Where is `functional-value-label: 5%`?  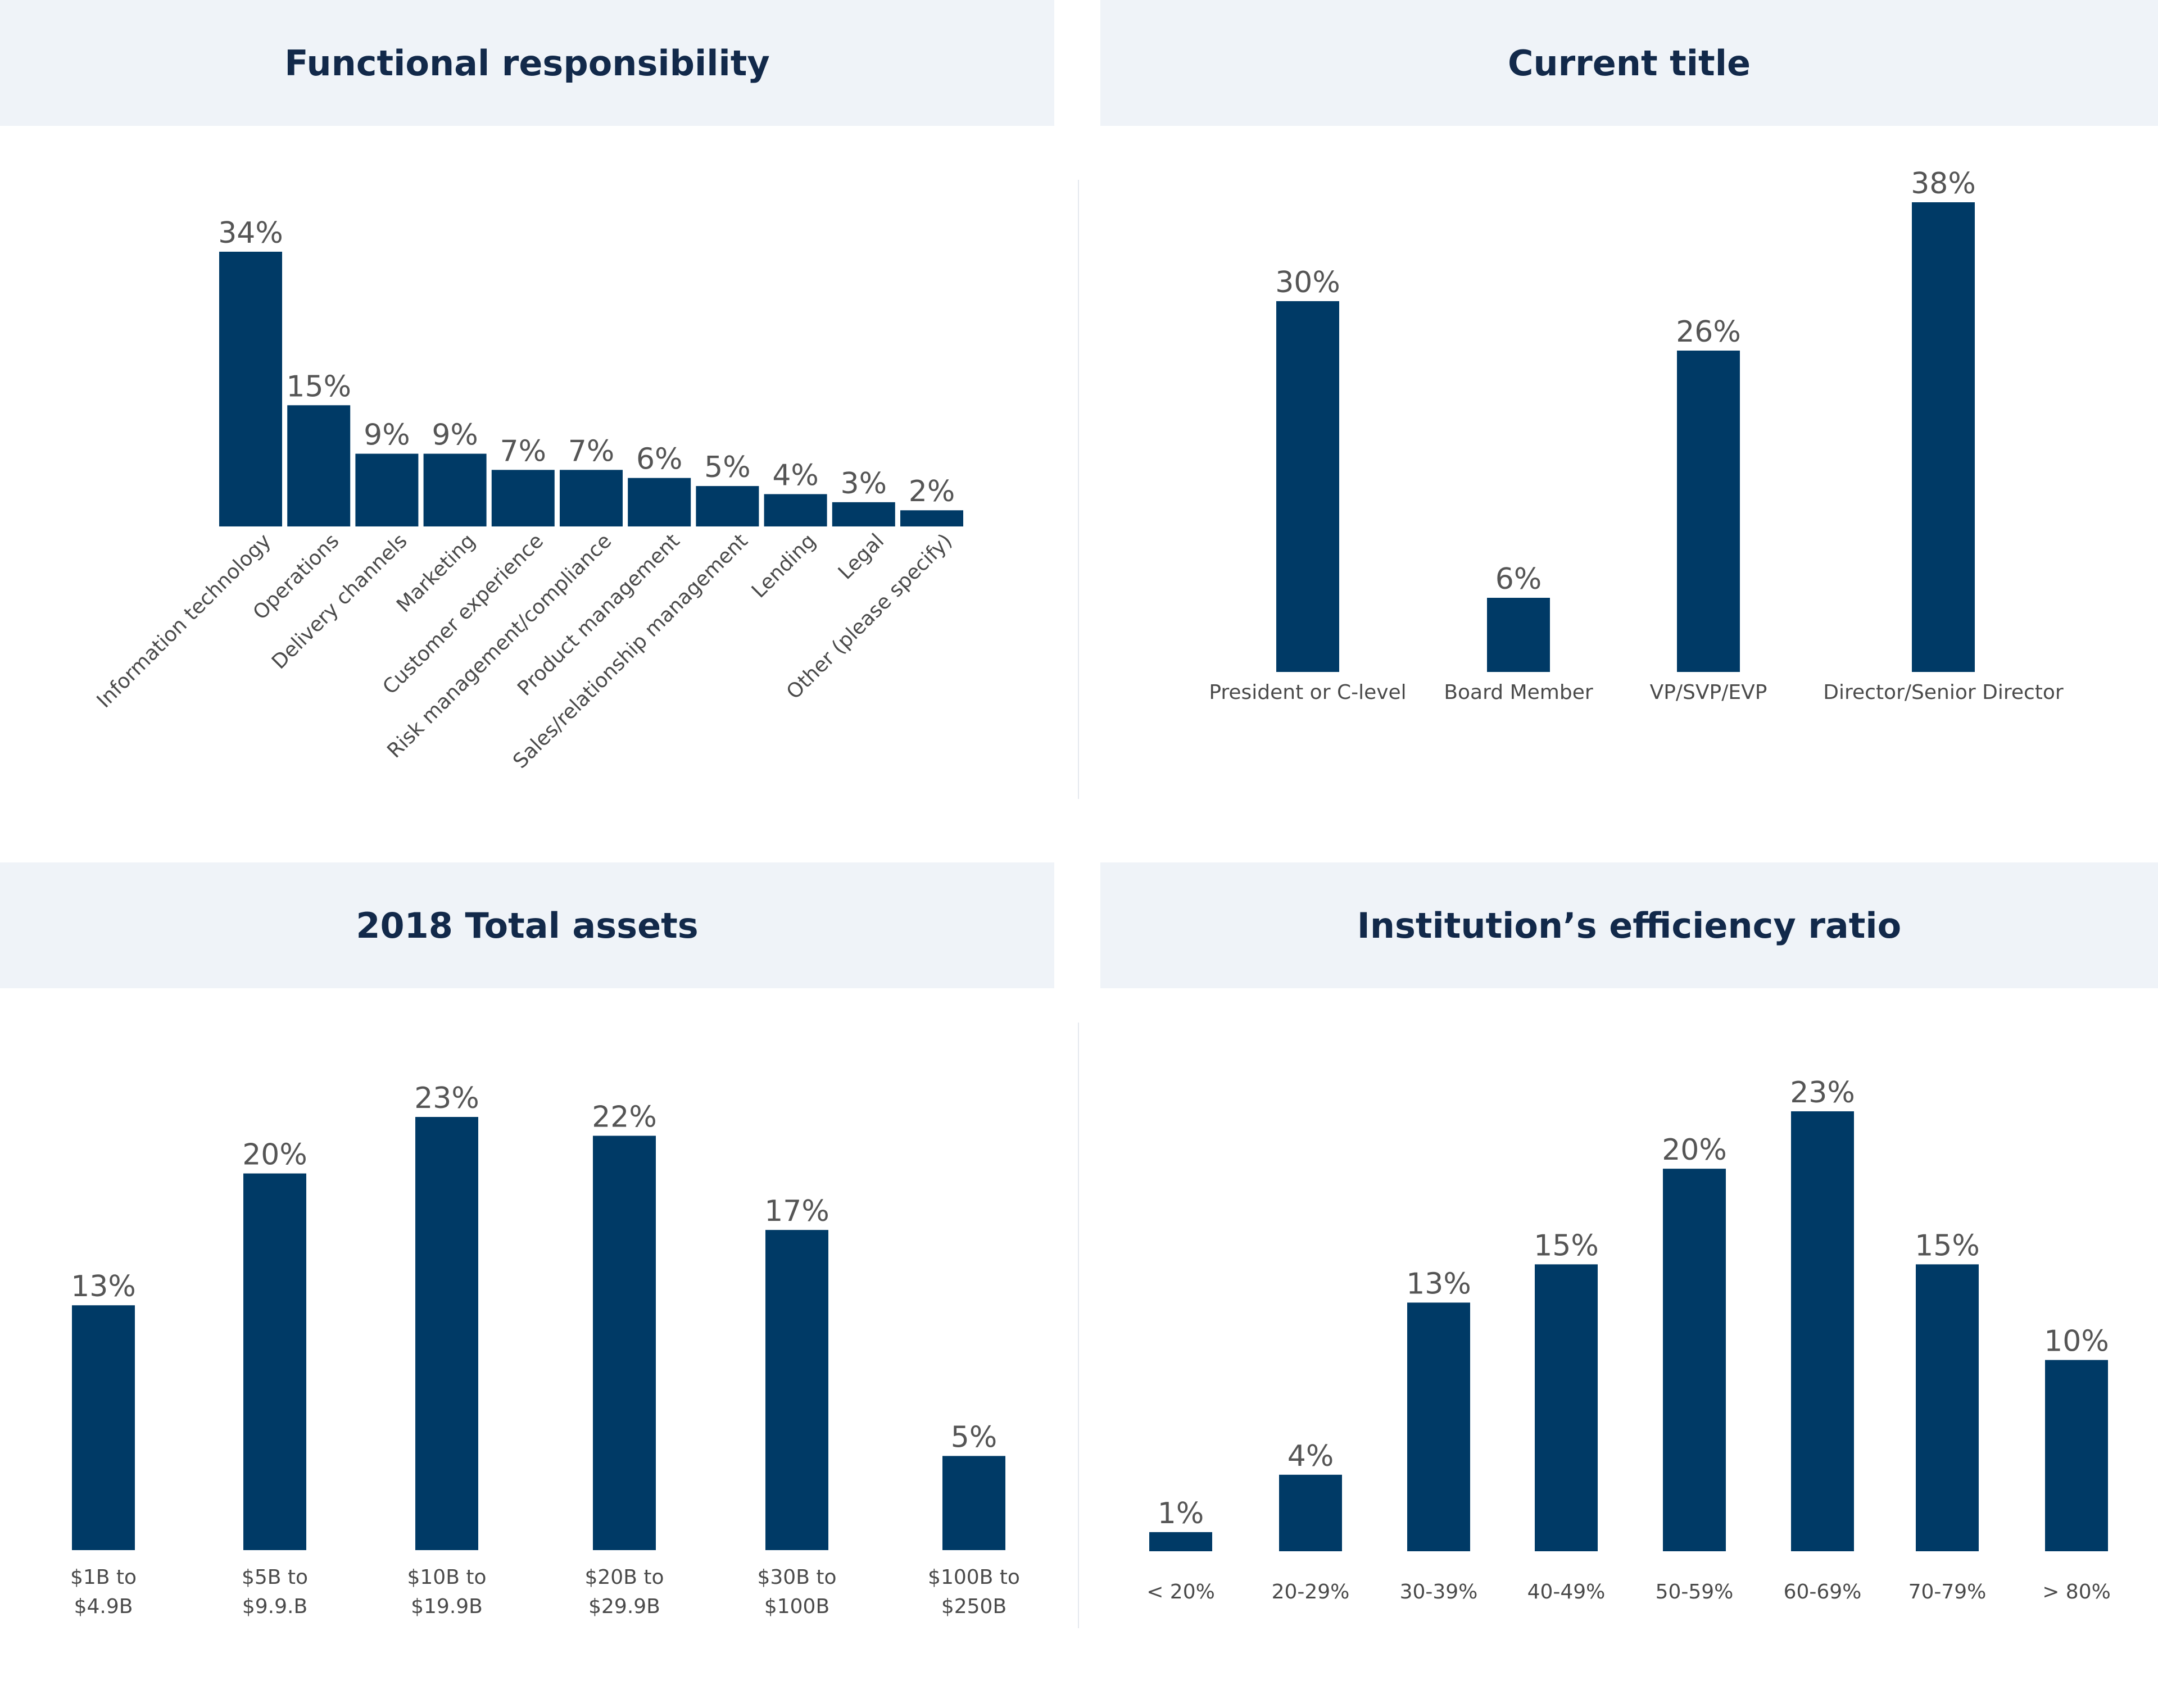 functional-value-label: 5% is located at coordinates (727, 467).